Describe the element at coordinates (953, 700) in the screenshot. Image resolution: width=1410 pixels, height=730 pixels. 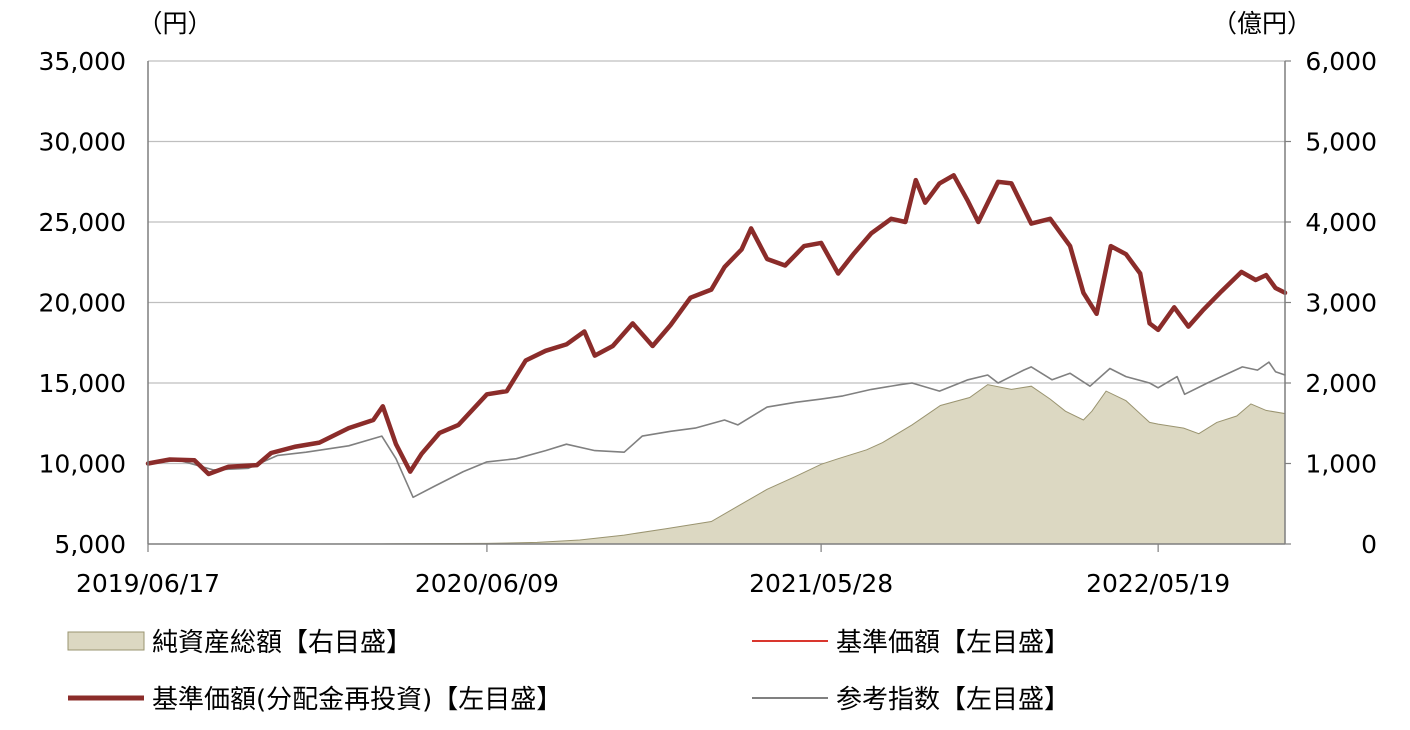
I see `legend-reference-index-label: 参考指数【左目盛】` at that location.